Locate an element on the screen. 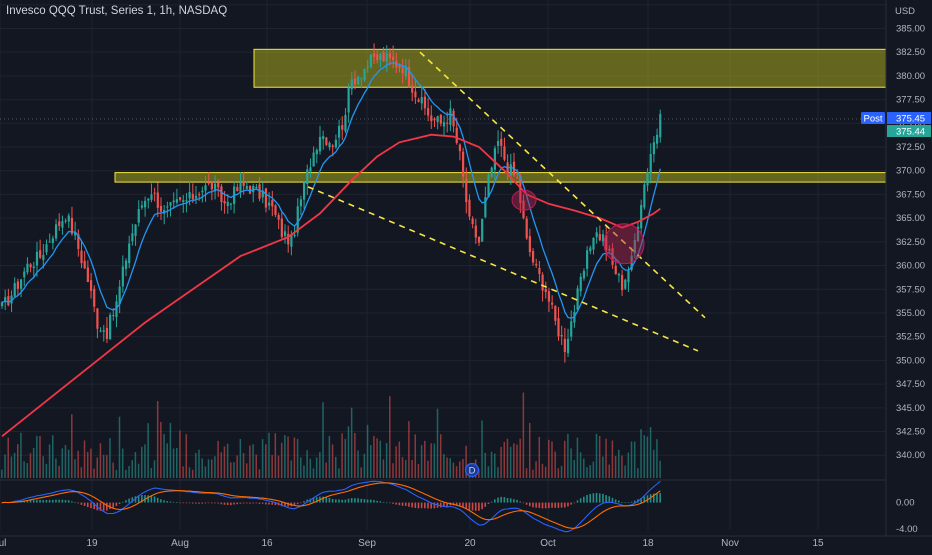 This screenshot has height=555, width=932. post-price-badge is located at coordinates (909, 118).